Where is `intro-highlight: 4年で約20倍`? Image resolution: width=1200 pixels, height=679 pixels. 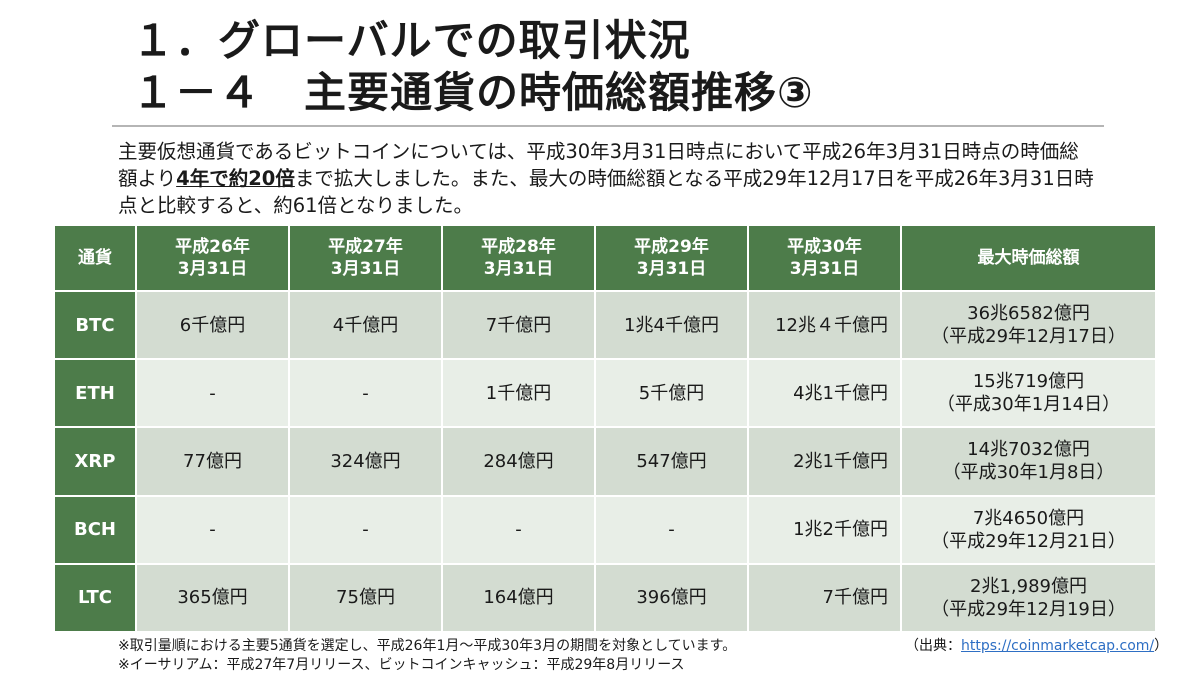 intro-highlight: 4年で約20倍 is located at coordinates (235, 178).